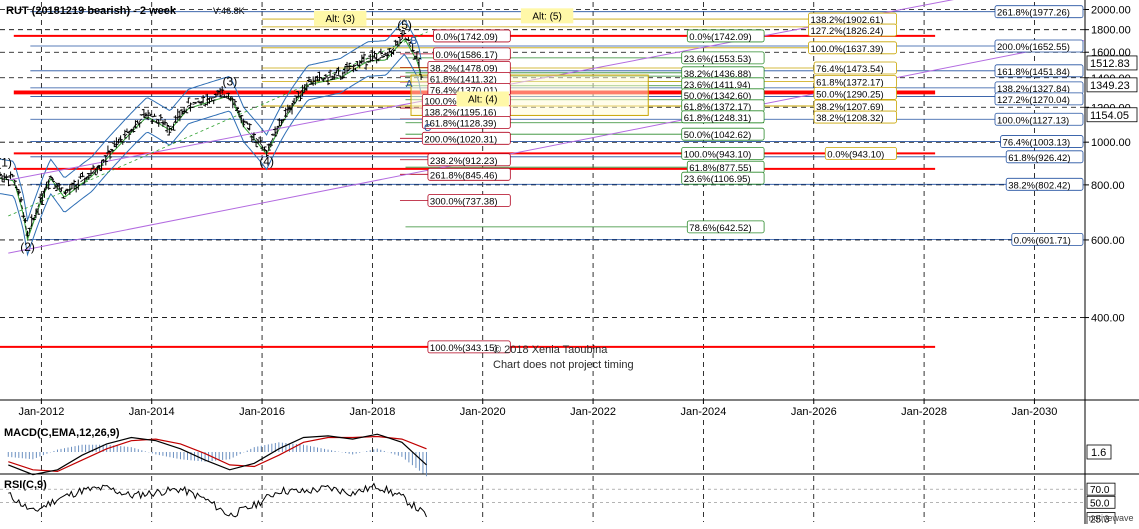 The image size is (1139, 529). What do you see at coordinates (1033, 120) in the screenshot?
I see `fib-level-label: 100.0%(1127.13)` at bounding box center [1033, 120].